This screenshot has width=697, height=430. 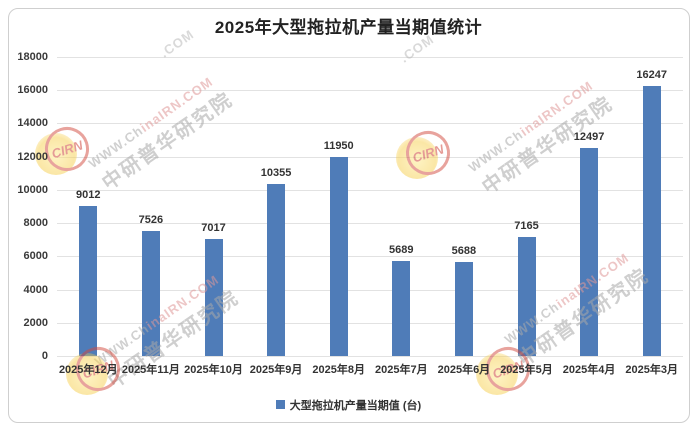 I want to click on x-tick-label: 2025年10月, so click(x=213, y=370).